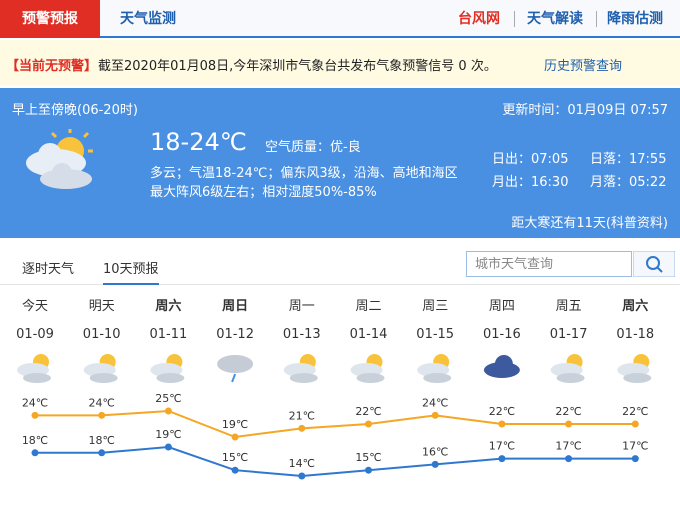 This screenshot has height=513, width=680. I want to click on nav-tab: 天气监测, so click(148, 19).